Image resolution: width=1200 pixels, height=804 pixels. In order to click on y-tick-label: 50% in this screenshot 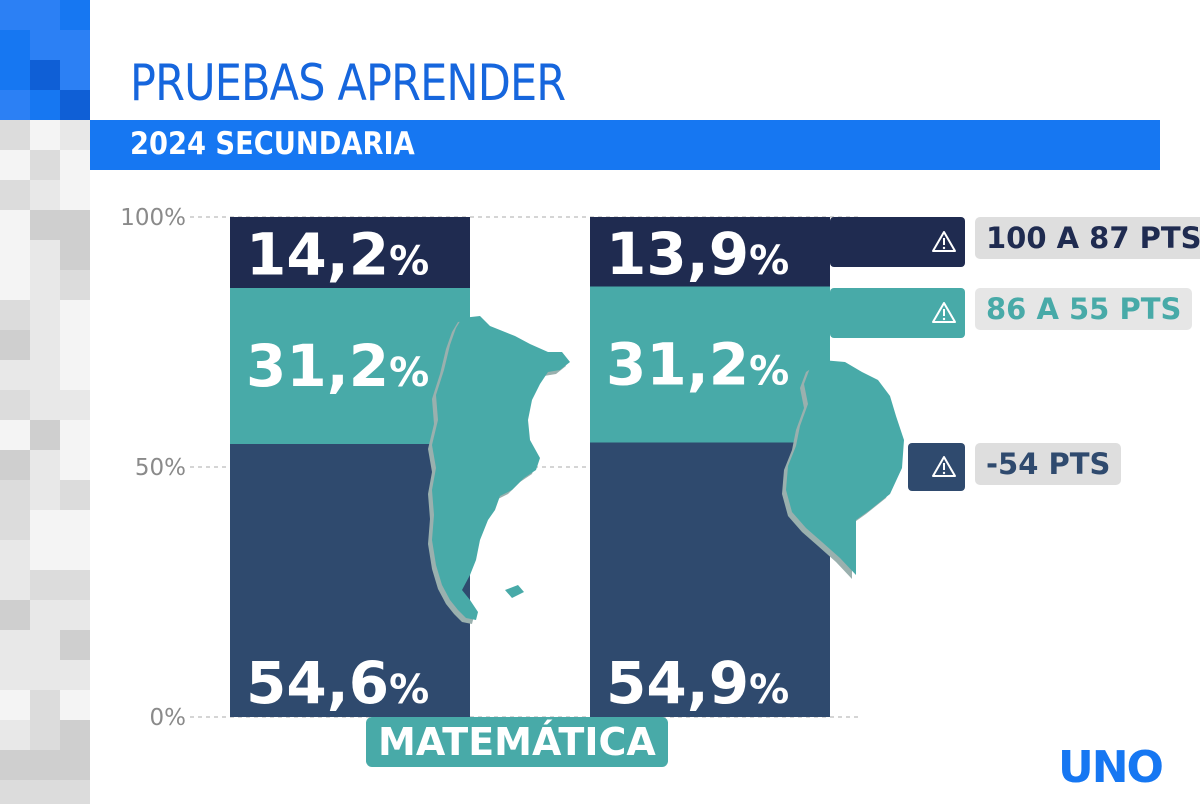, I will do `click(160, 468)`.